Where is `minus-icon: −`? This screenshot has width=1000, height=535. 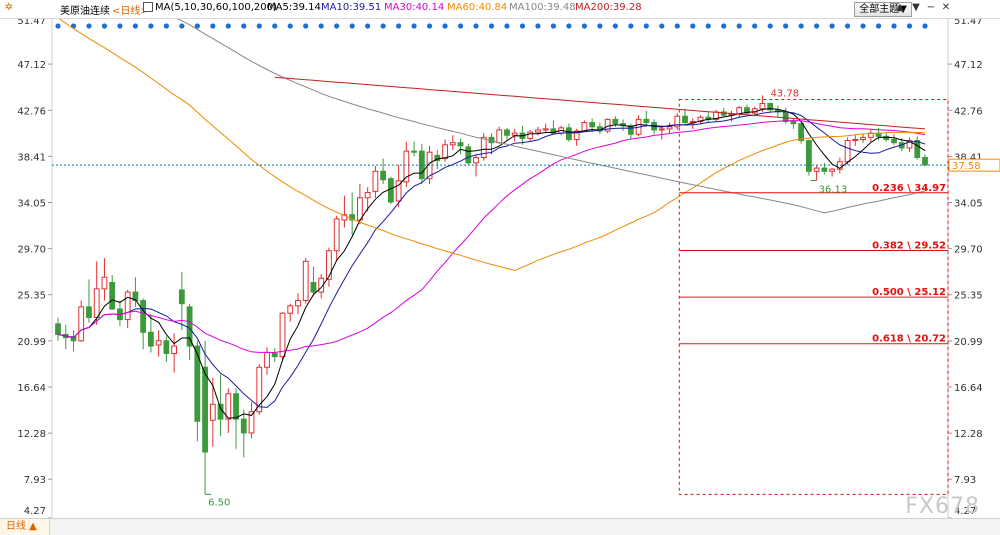 minus-icon: − is located at coordinates (931, 7).